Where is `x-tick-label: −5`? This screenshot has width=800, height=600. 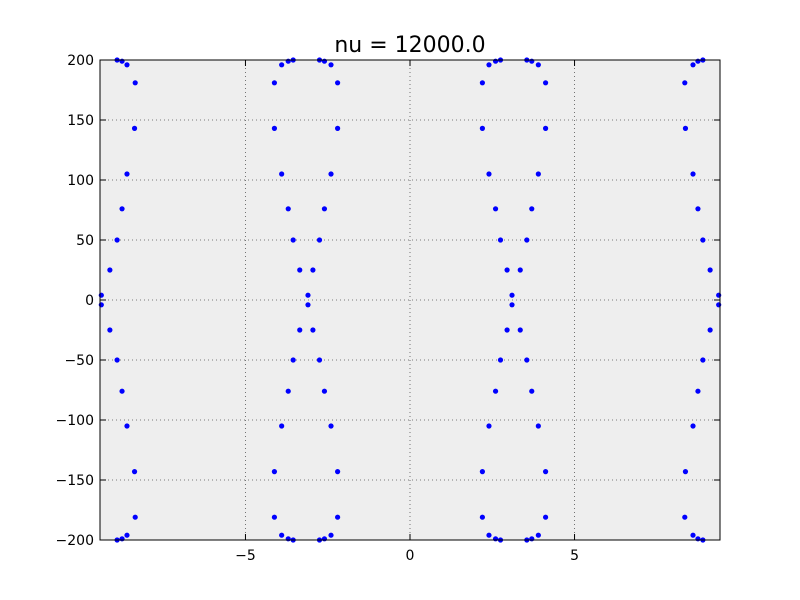
x-tick-label: −5 is located at coordinates (245, 556).